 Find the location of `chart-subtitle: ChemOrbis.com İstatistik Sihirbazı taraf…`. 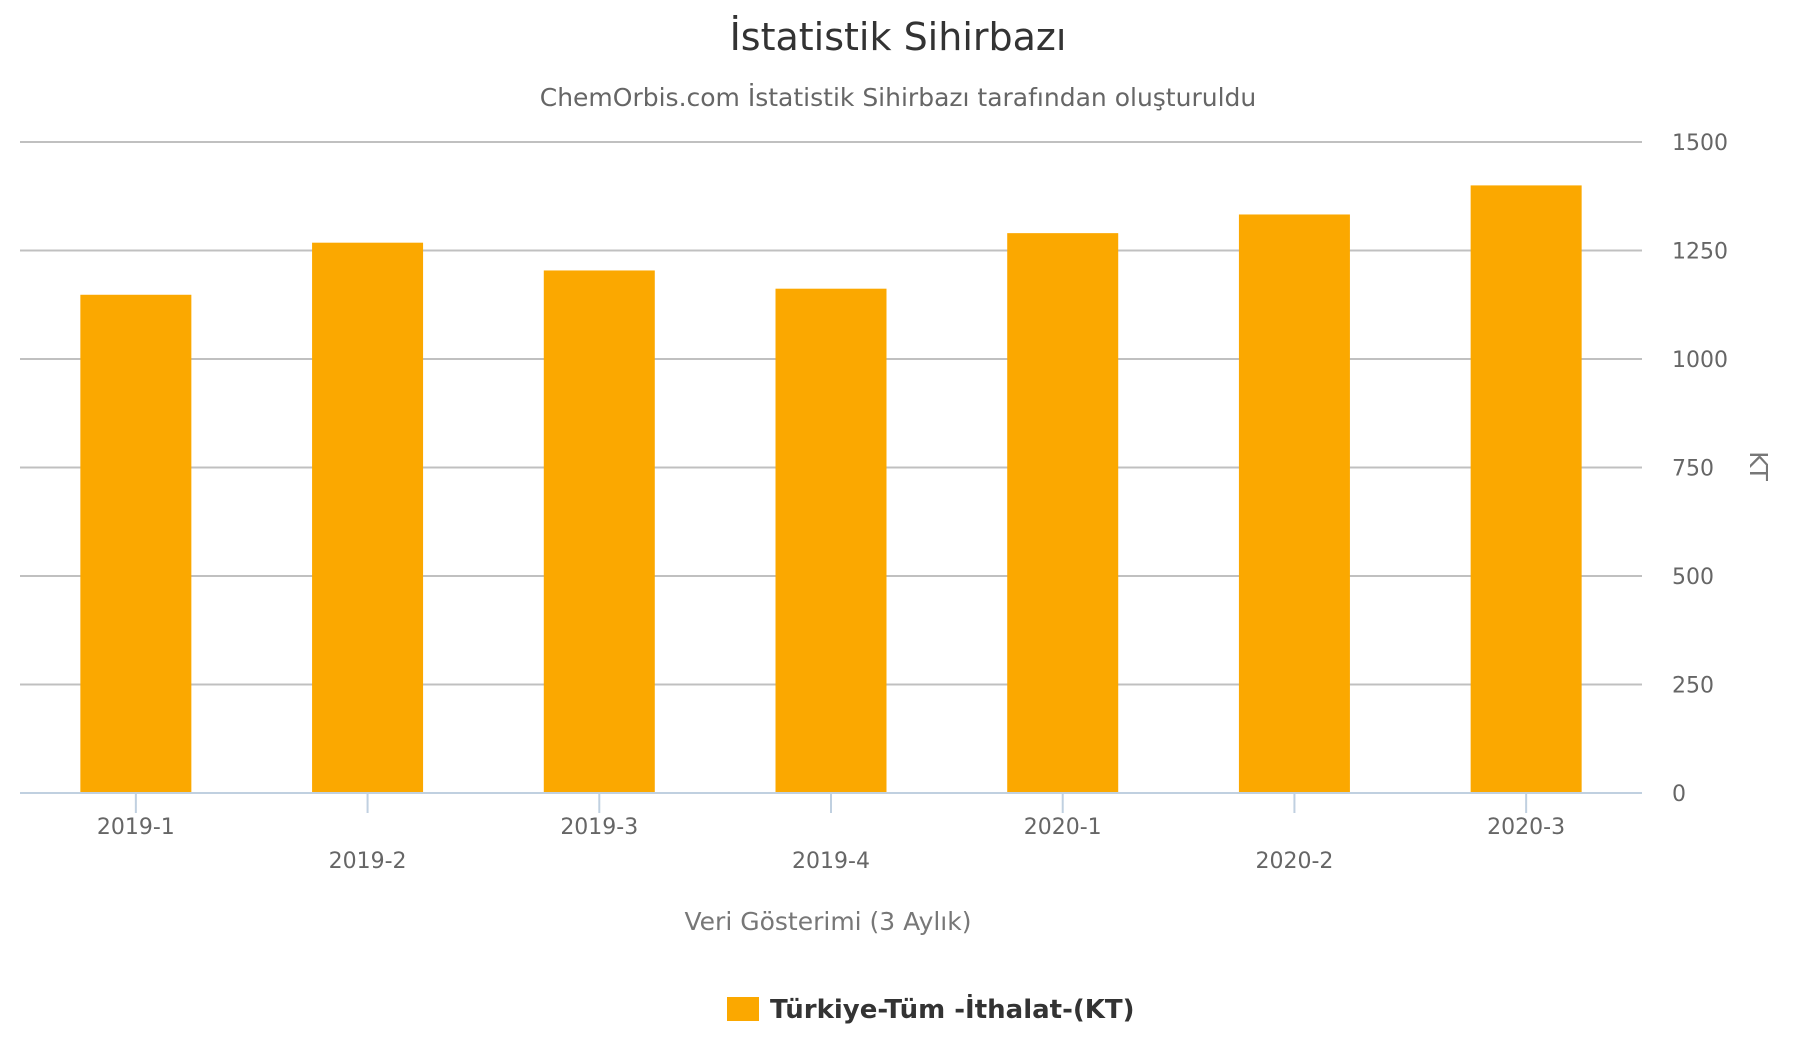

chart-subtitle: ChemOrbis.com İstatistik Sihirbazı taraf… is located at coordinates (898, 97).